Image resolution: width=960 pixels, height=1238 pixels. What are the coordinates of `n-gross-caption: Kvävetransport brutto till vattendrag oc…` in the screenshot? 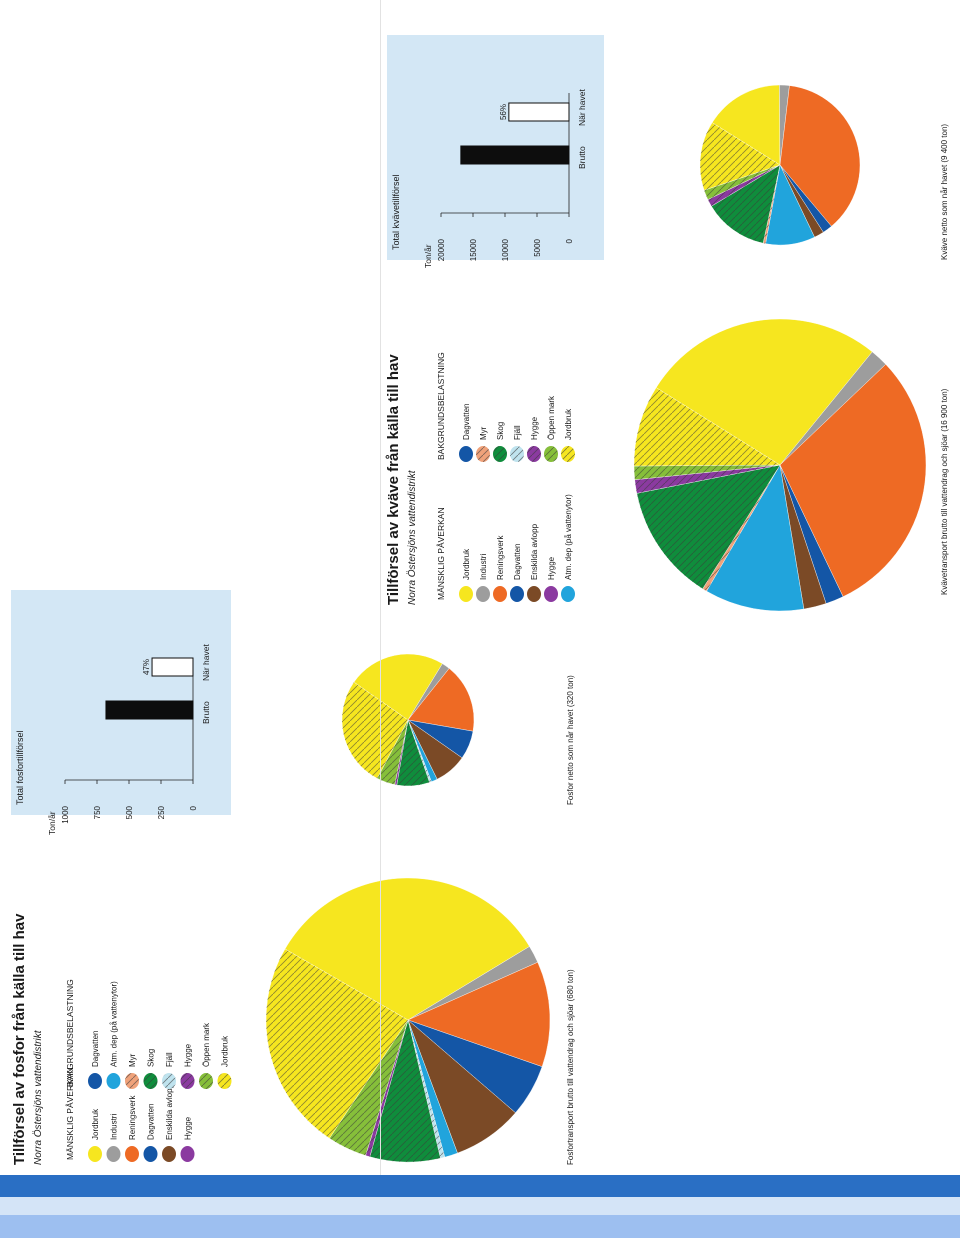 It's located at (944, 491).